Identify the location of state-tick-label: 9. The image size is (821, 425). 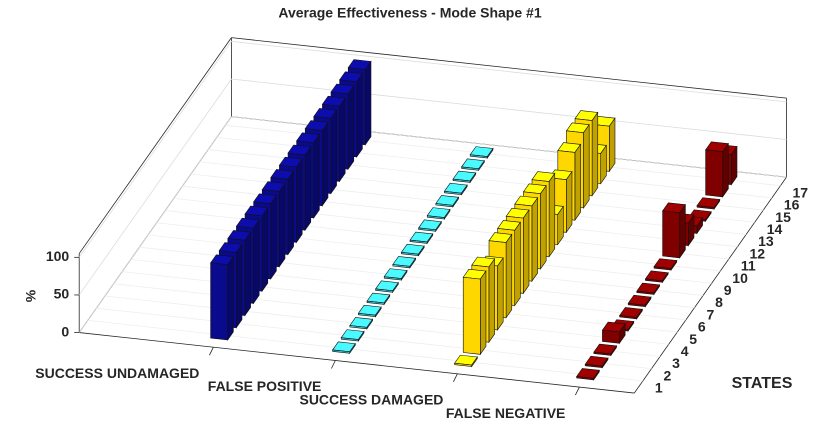
(728, 290).